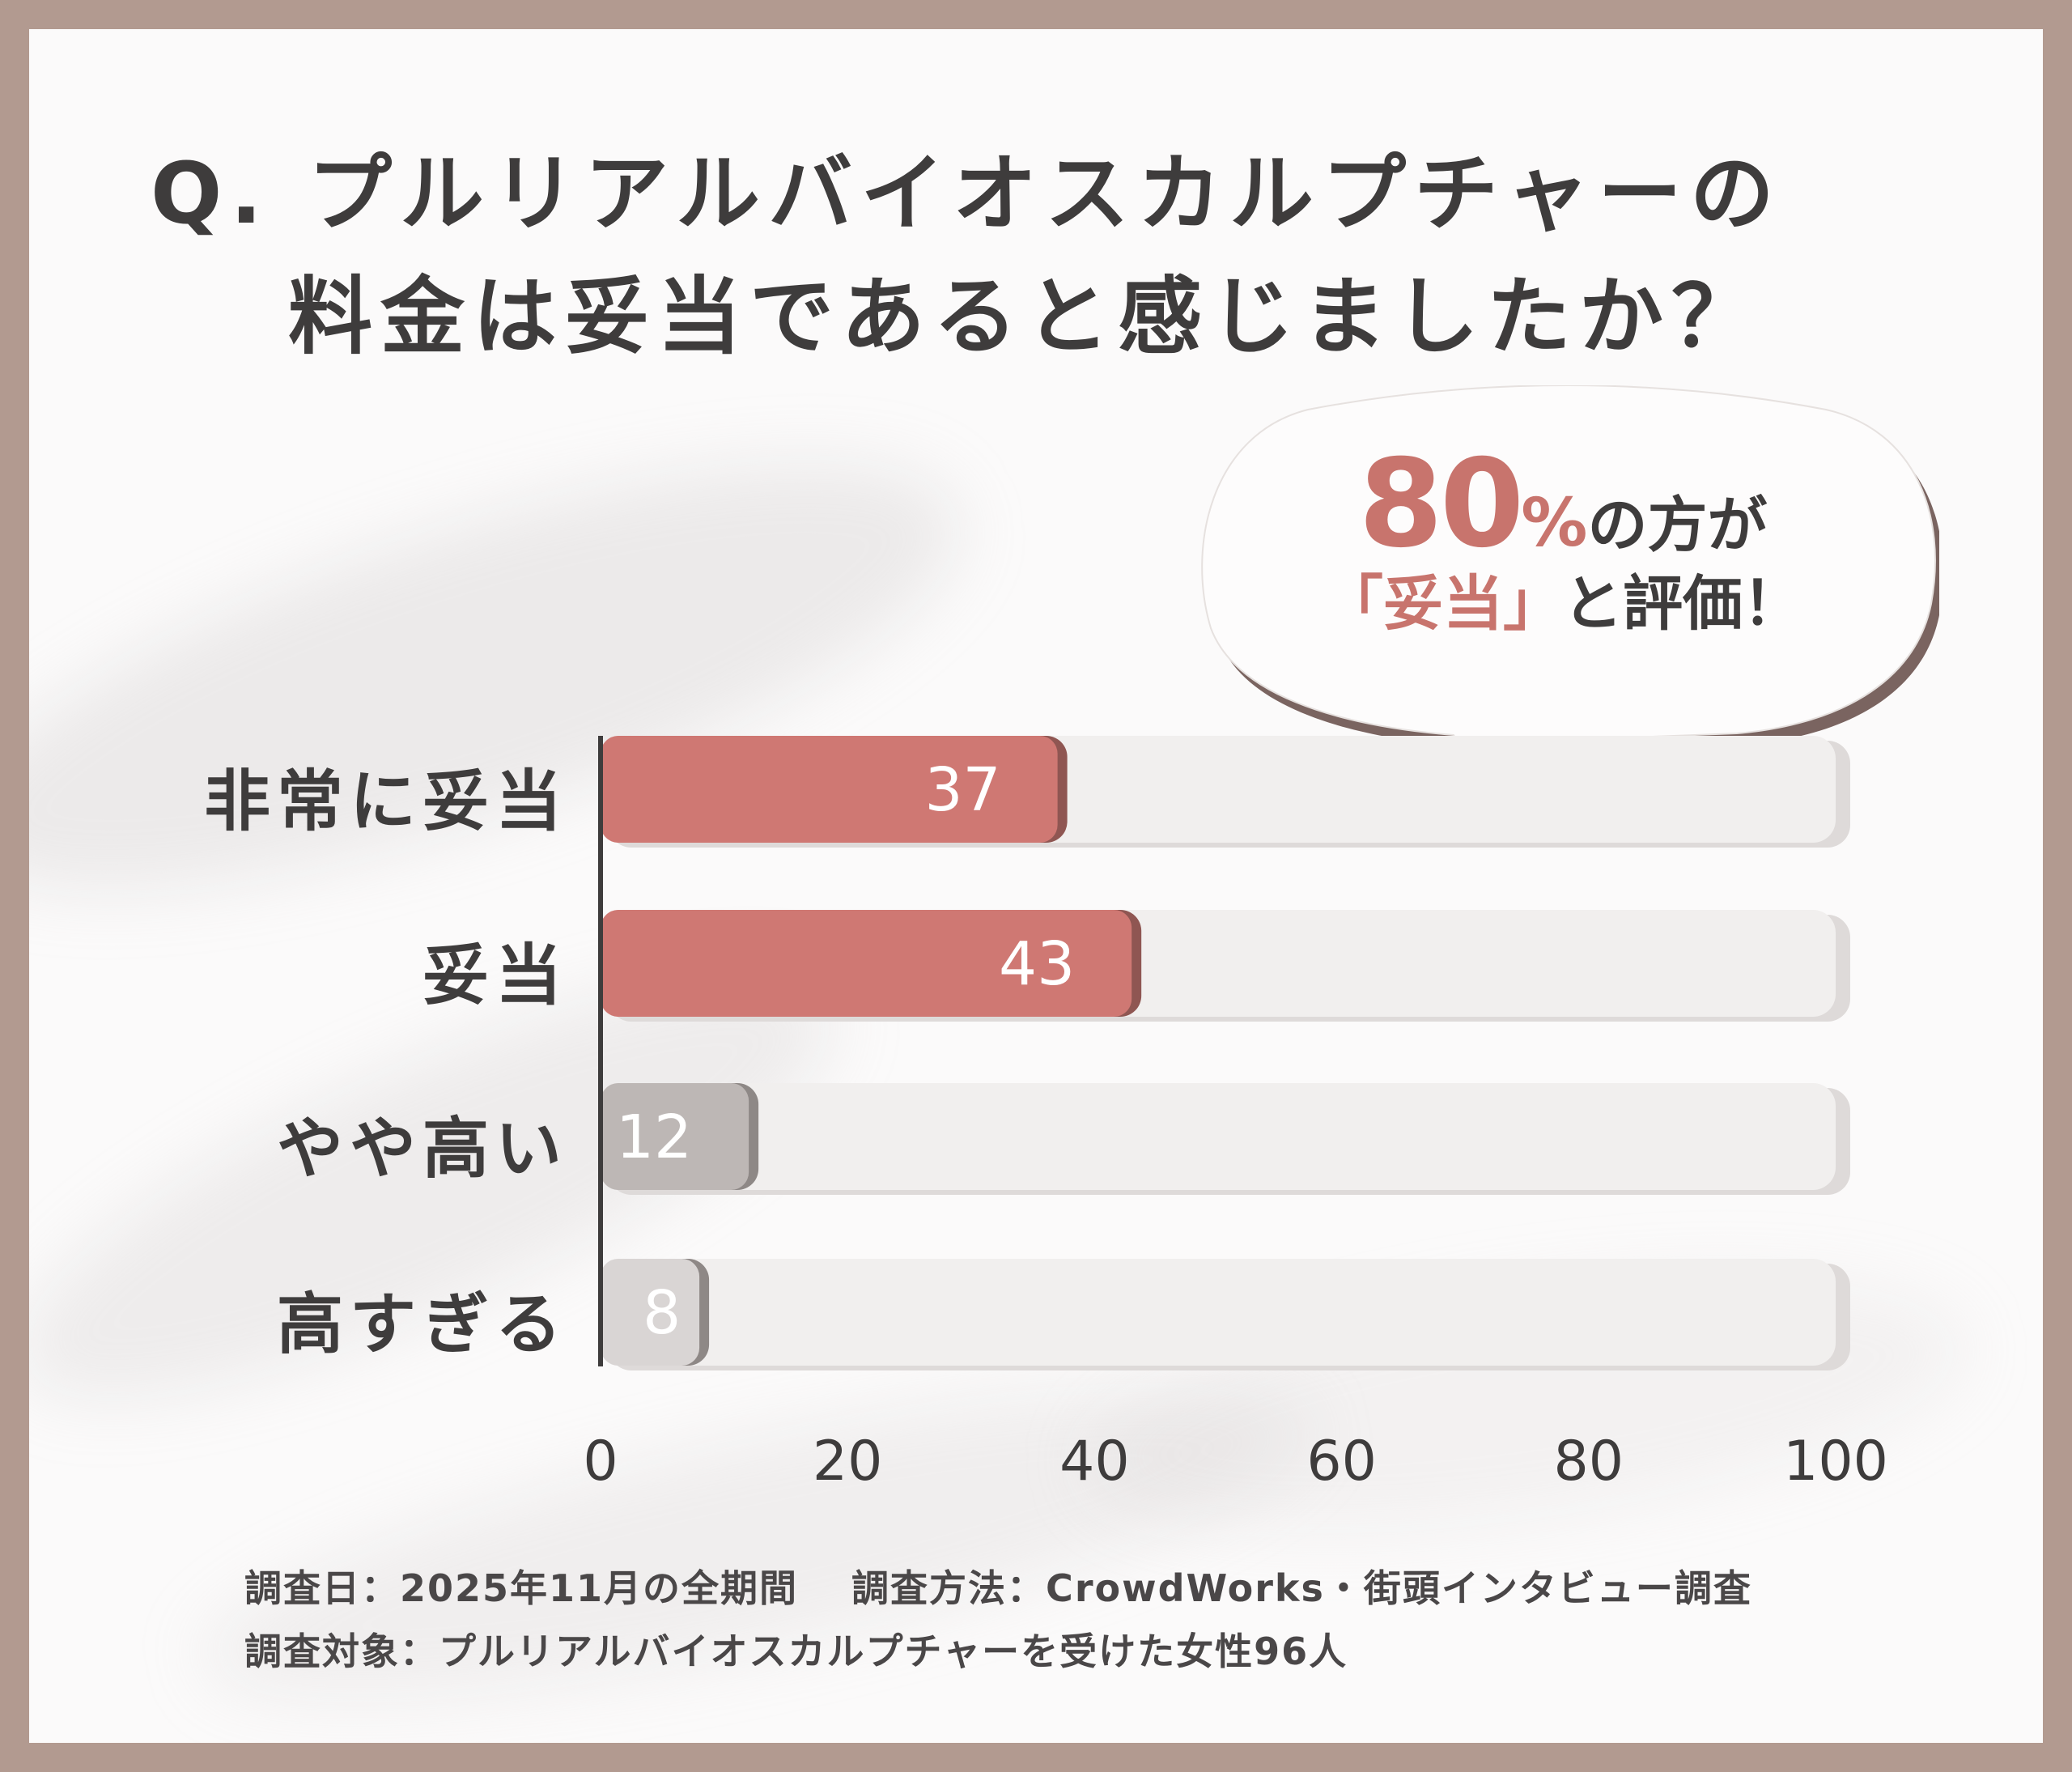 Image resolution: width=2072 pixels, height=1772 pixels. I want to click on bar-非常に妥当, so click(829, 790).